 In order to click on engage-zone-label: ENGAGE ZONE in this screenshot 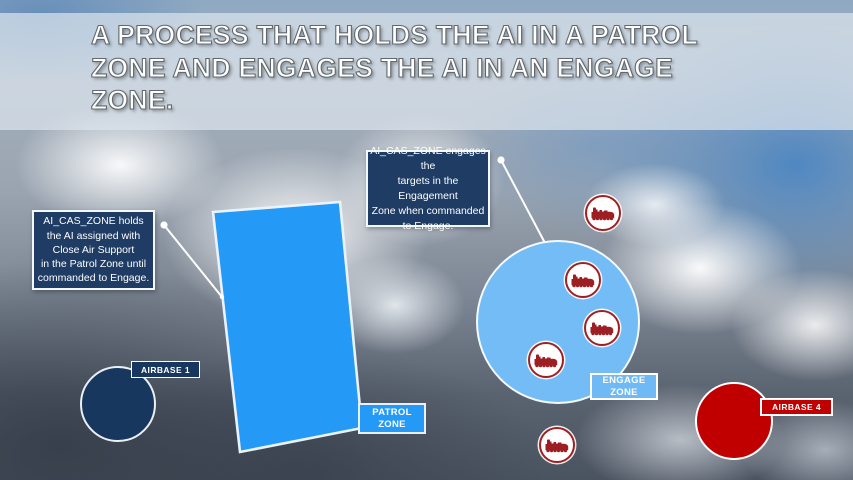, I will do `click(624, 386)`.